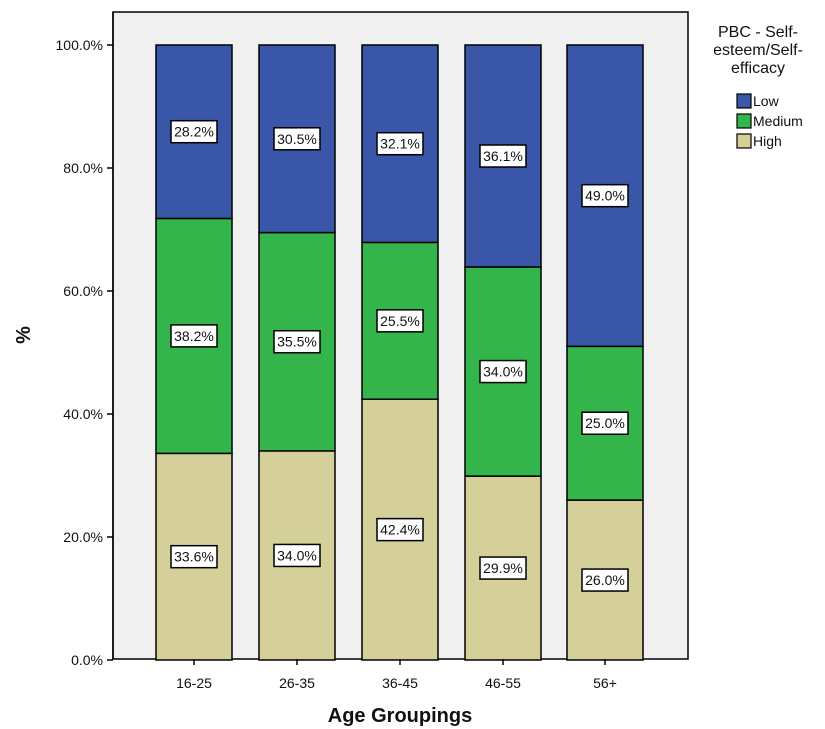  Describe the element at coordinates (83, 291) in the screenshot. I see `y-tick-label: 60.0%` at that location.